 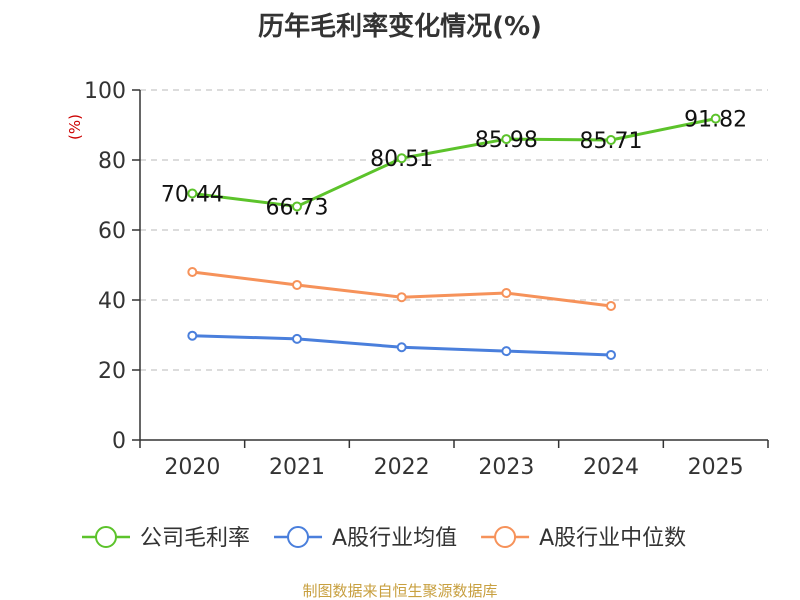 I want to click on series-0-point-2021, so click(x=297, y=206).